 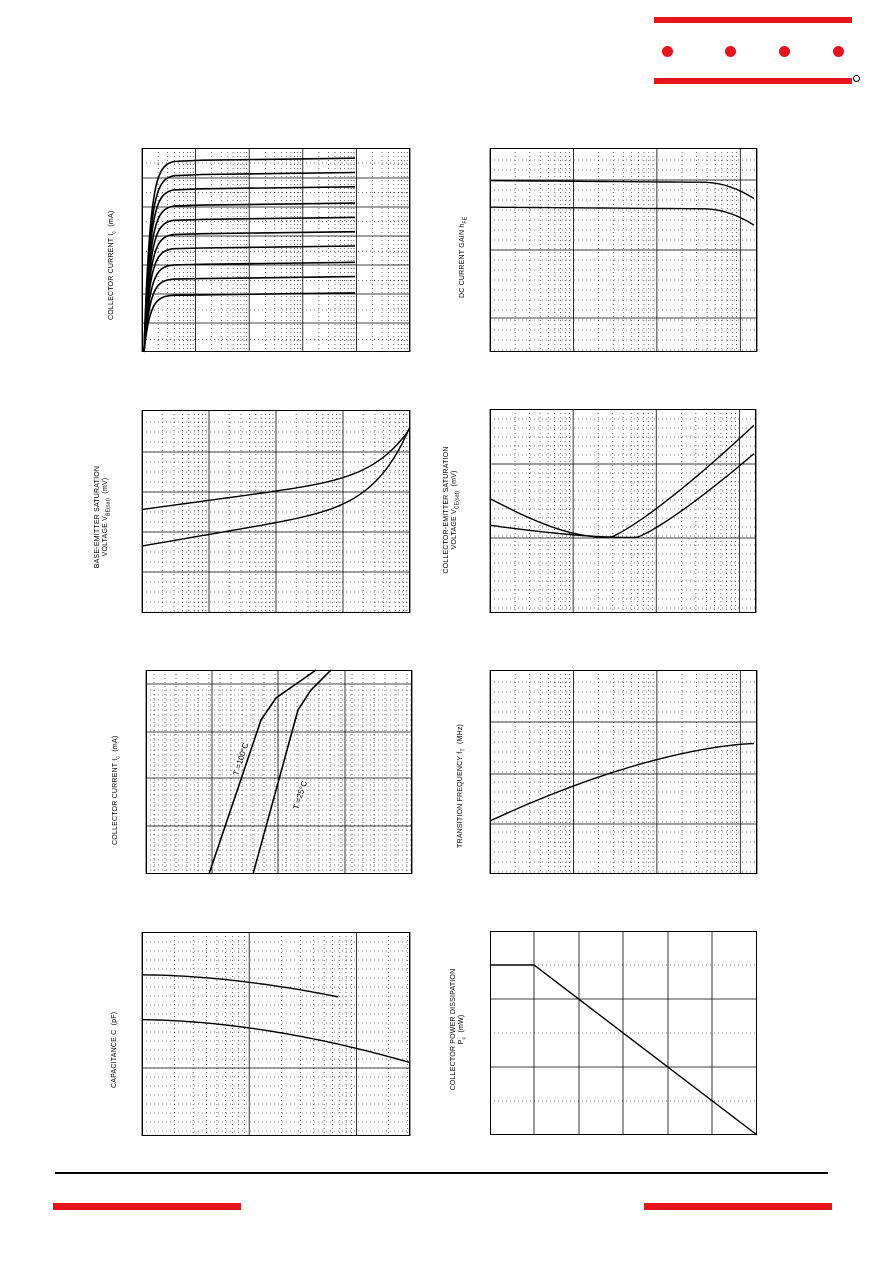 I want to click on registered-mark-icon, so click(x=856, y=78).